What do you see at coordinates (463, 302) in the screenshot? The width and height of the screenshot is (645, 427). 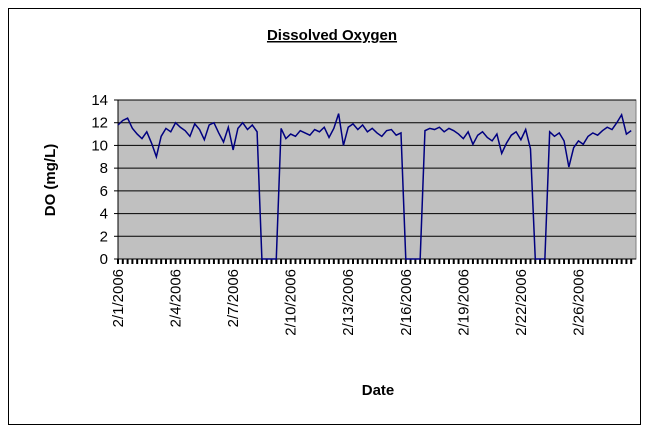 I see `x-tick-label: 2/19/2006` at bounding box center [463, 302].